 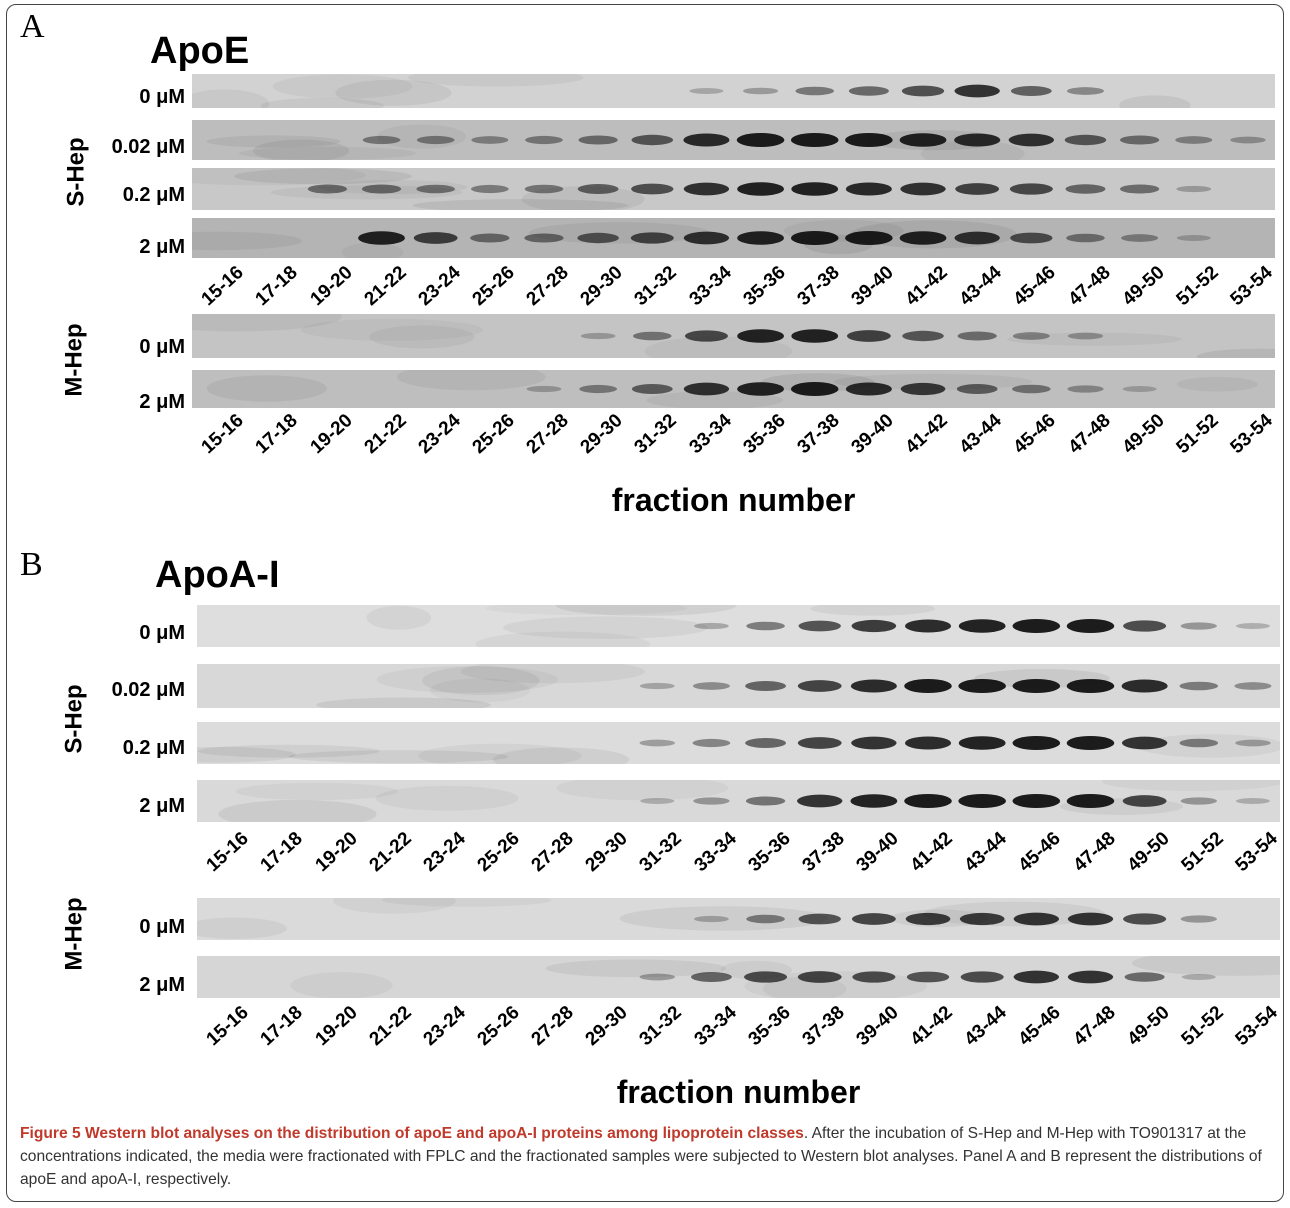 What do you see at coordinates (162, 985) in the screenshot?
I see `panel-b-lane-conc: 2 μM` at bounding box center [162, 985].